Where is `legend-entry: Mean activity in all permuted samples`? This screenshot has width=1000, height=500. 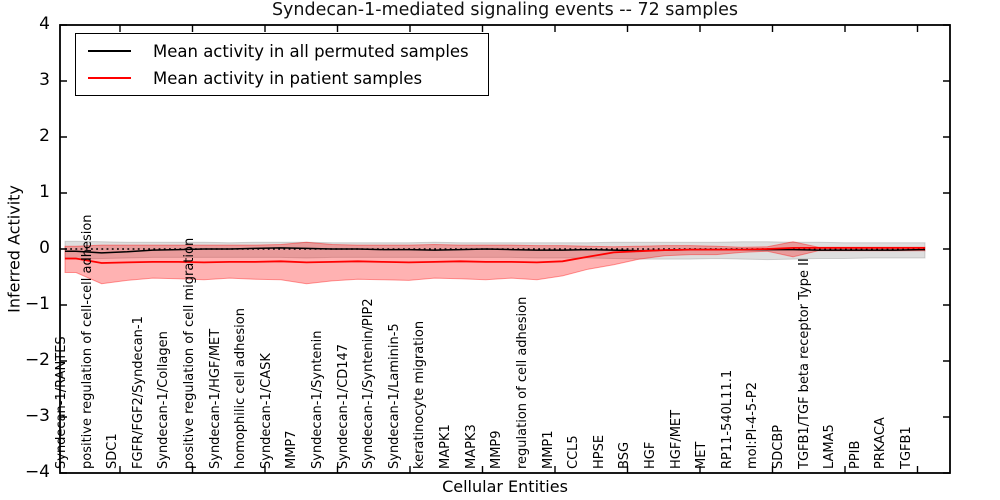 legend-entry: Mean activity in all permuted samples is located at coordinates (282, 51).